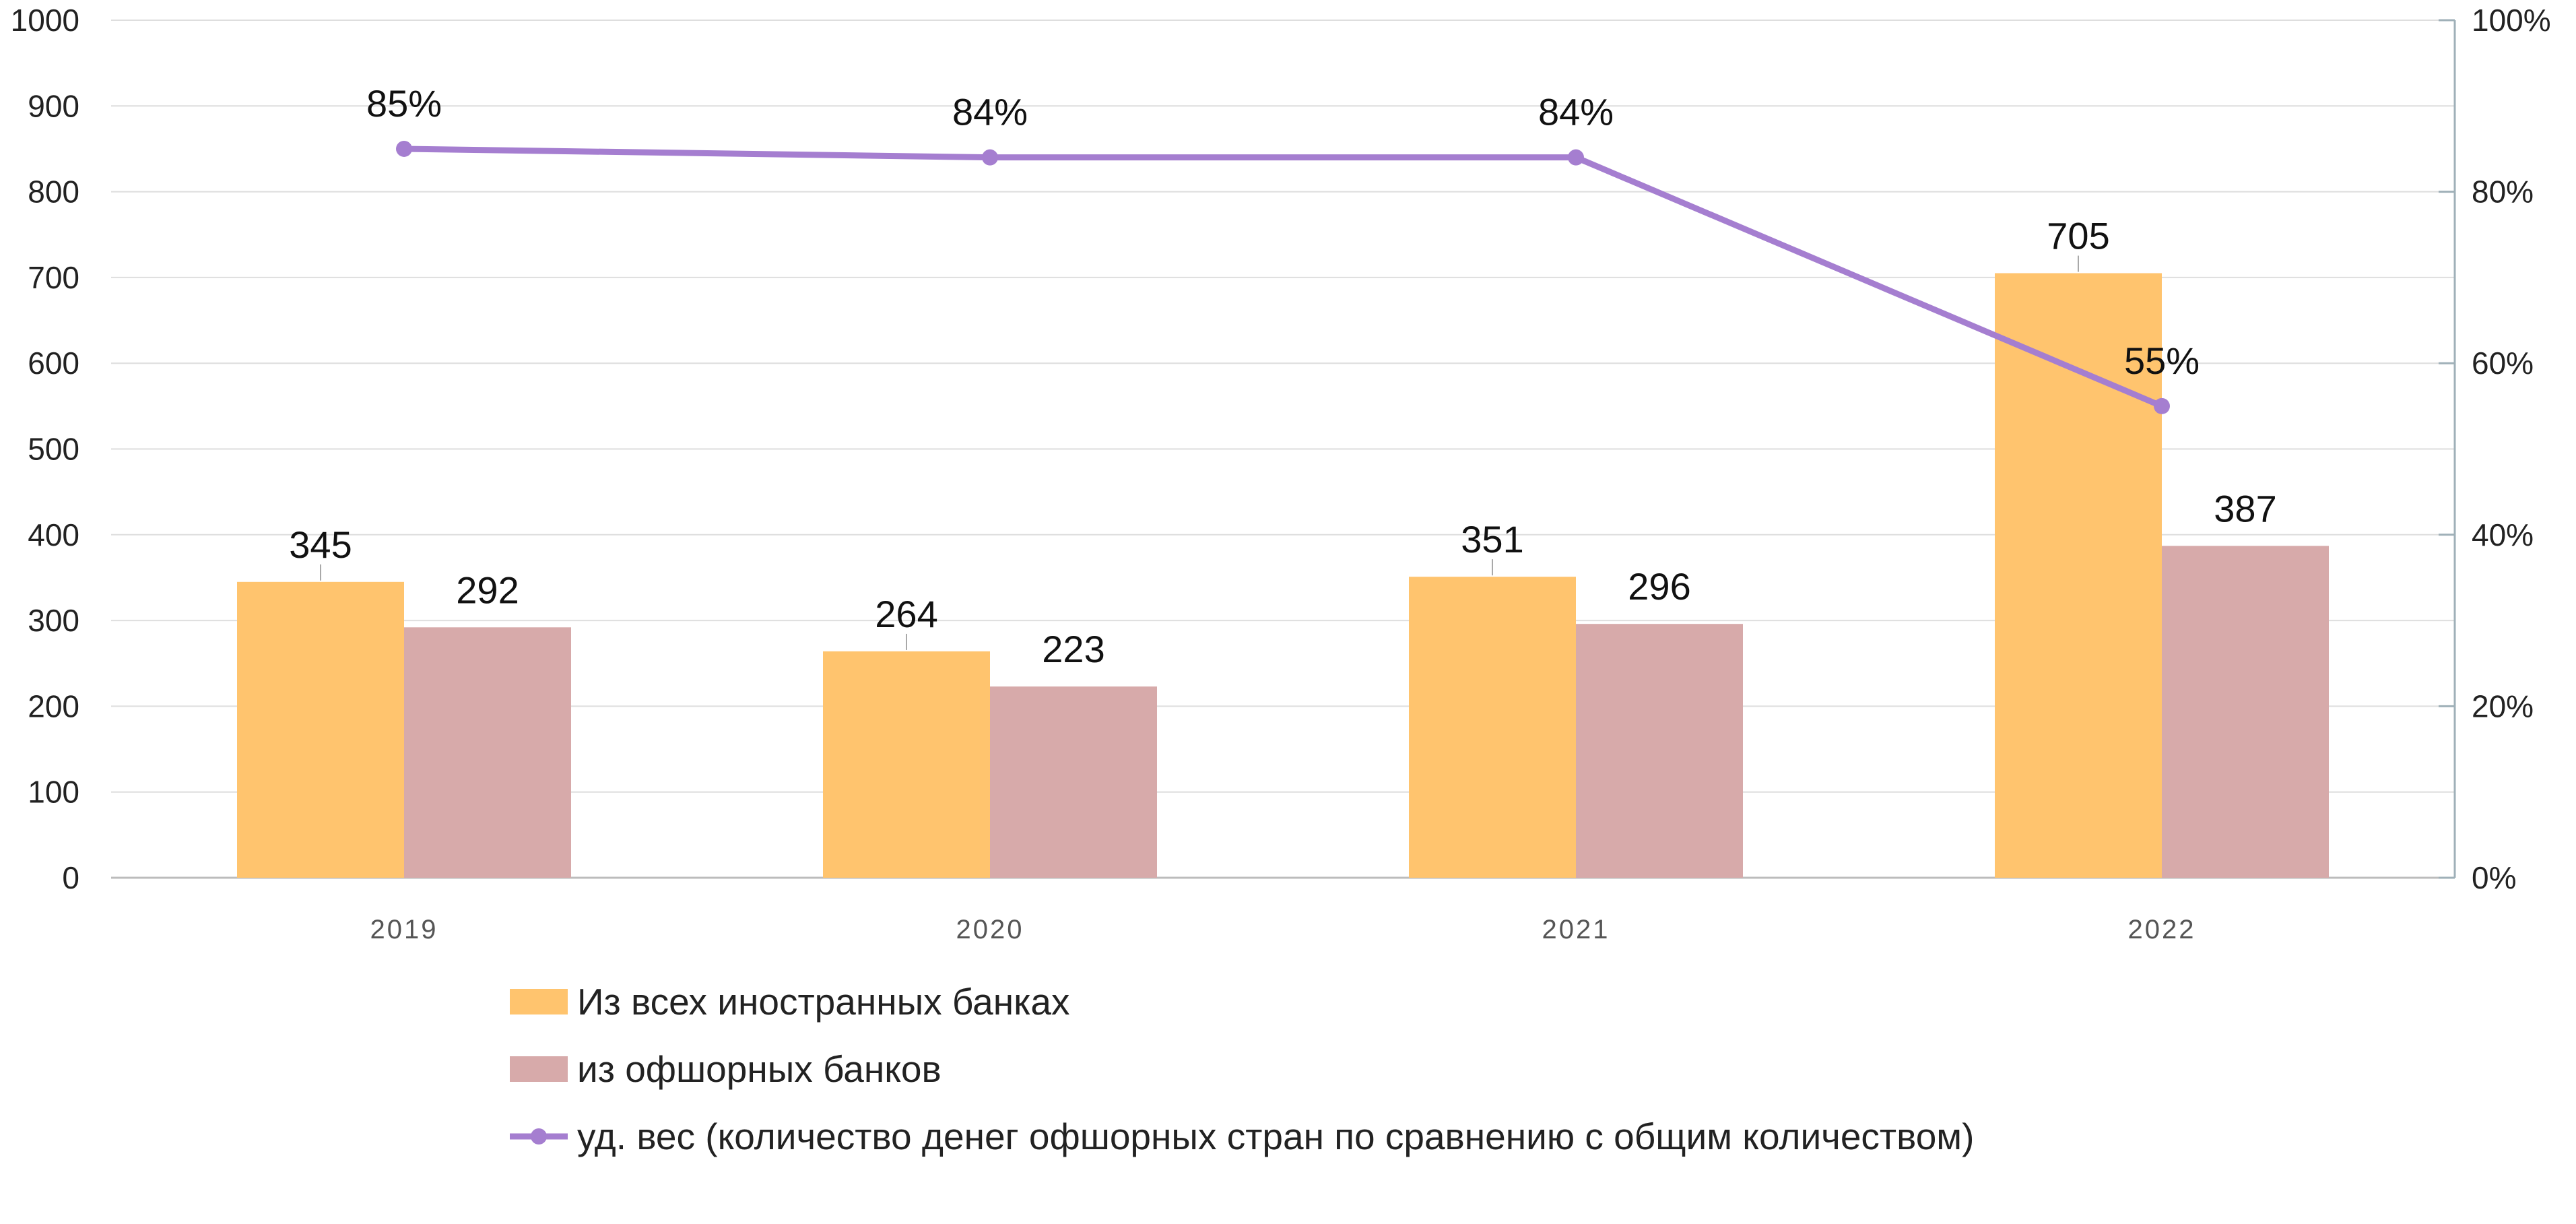 Image resolution: width=2576 pixels, height=1224 pixels. Describe the element at coordinates (1492, 539) in the screenshot. I see `bar-data-label: 351` at that location.